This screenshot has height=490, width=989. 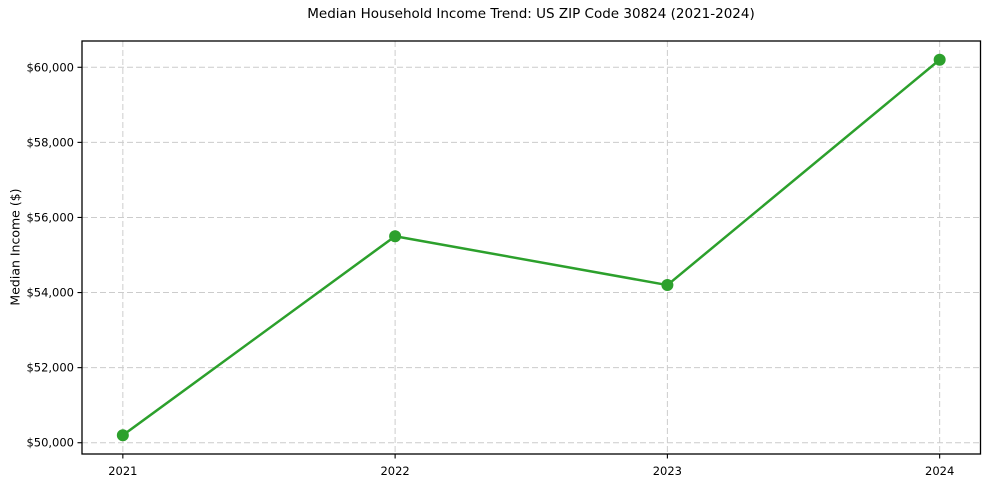 What do you see at coordinates (50, 293) in the screenshot?
I see `y-tick-label: $54,000` at bounding box center [50, 293].